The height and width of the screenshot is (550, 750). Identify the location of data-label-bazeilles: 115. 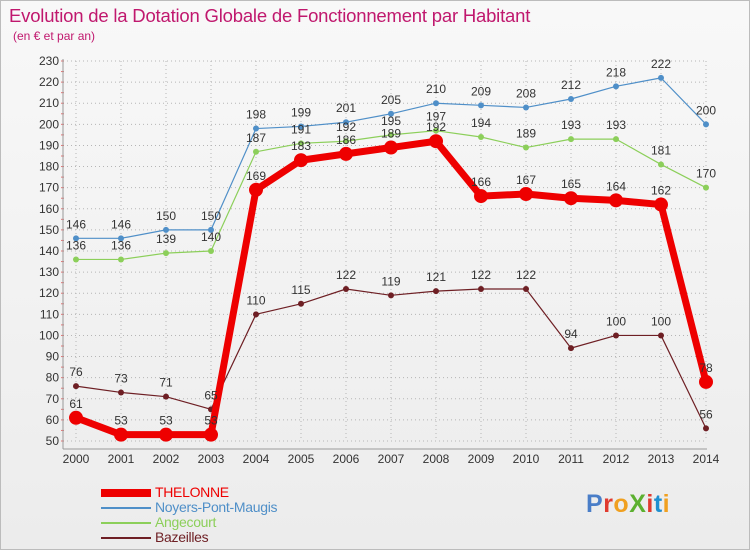
(300, 290).